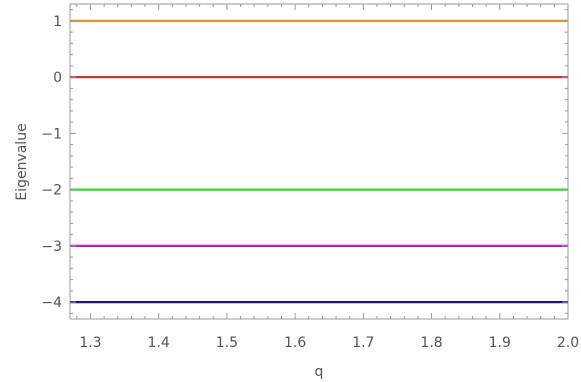  Describe the element at coordinates (500, 343) in the screenshot. I see `x-tick-label: 1.9` at that location.